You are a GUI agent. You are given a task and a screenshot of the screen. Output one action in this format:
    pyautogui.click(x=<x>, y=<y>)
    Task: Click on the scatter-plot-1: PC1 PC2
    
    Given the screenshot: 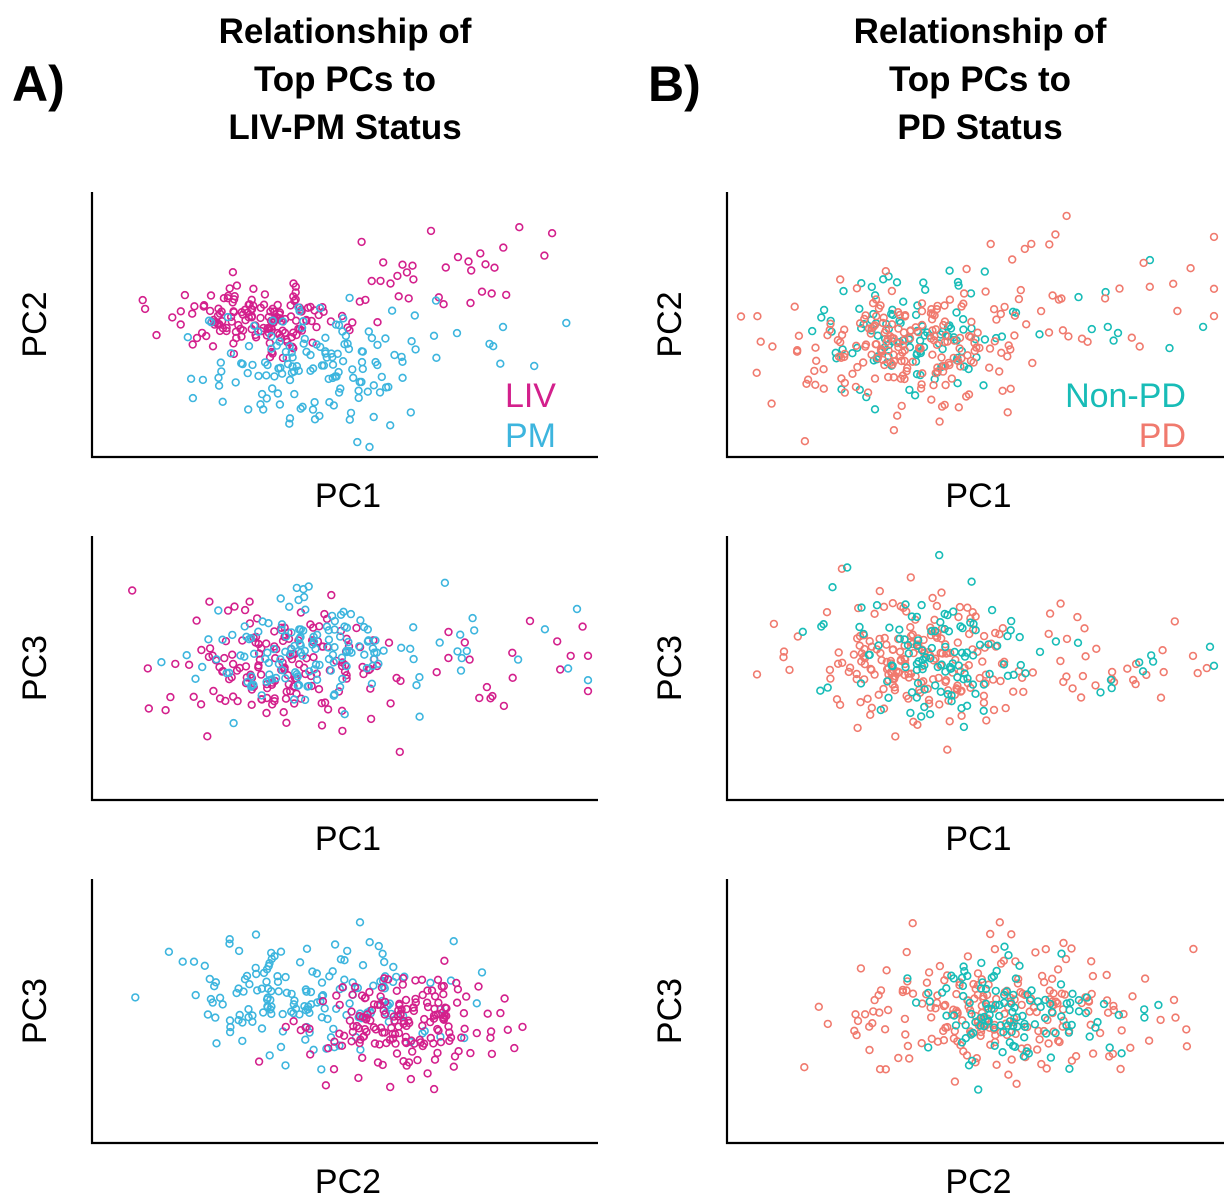 What is the action you would take?
    pyautogui.click(x=307, y=353)
    